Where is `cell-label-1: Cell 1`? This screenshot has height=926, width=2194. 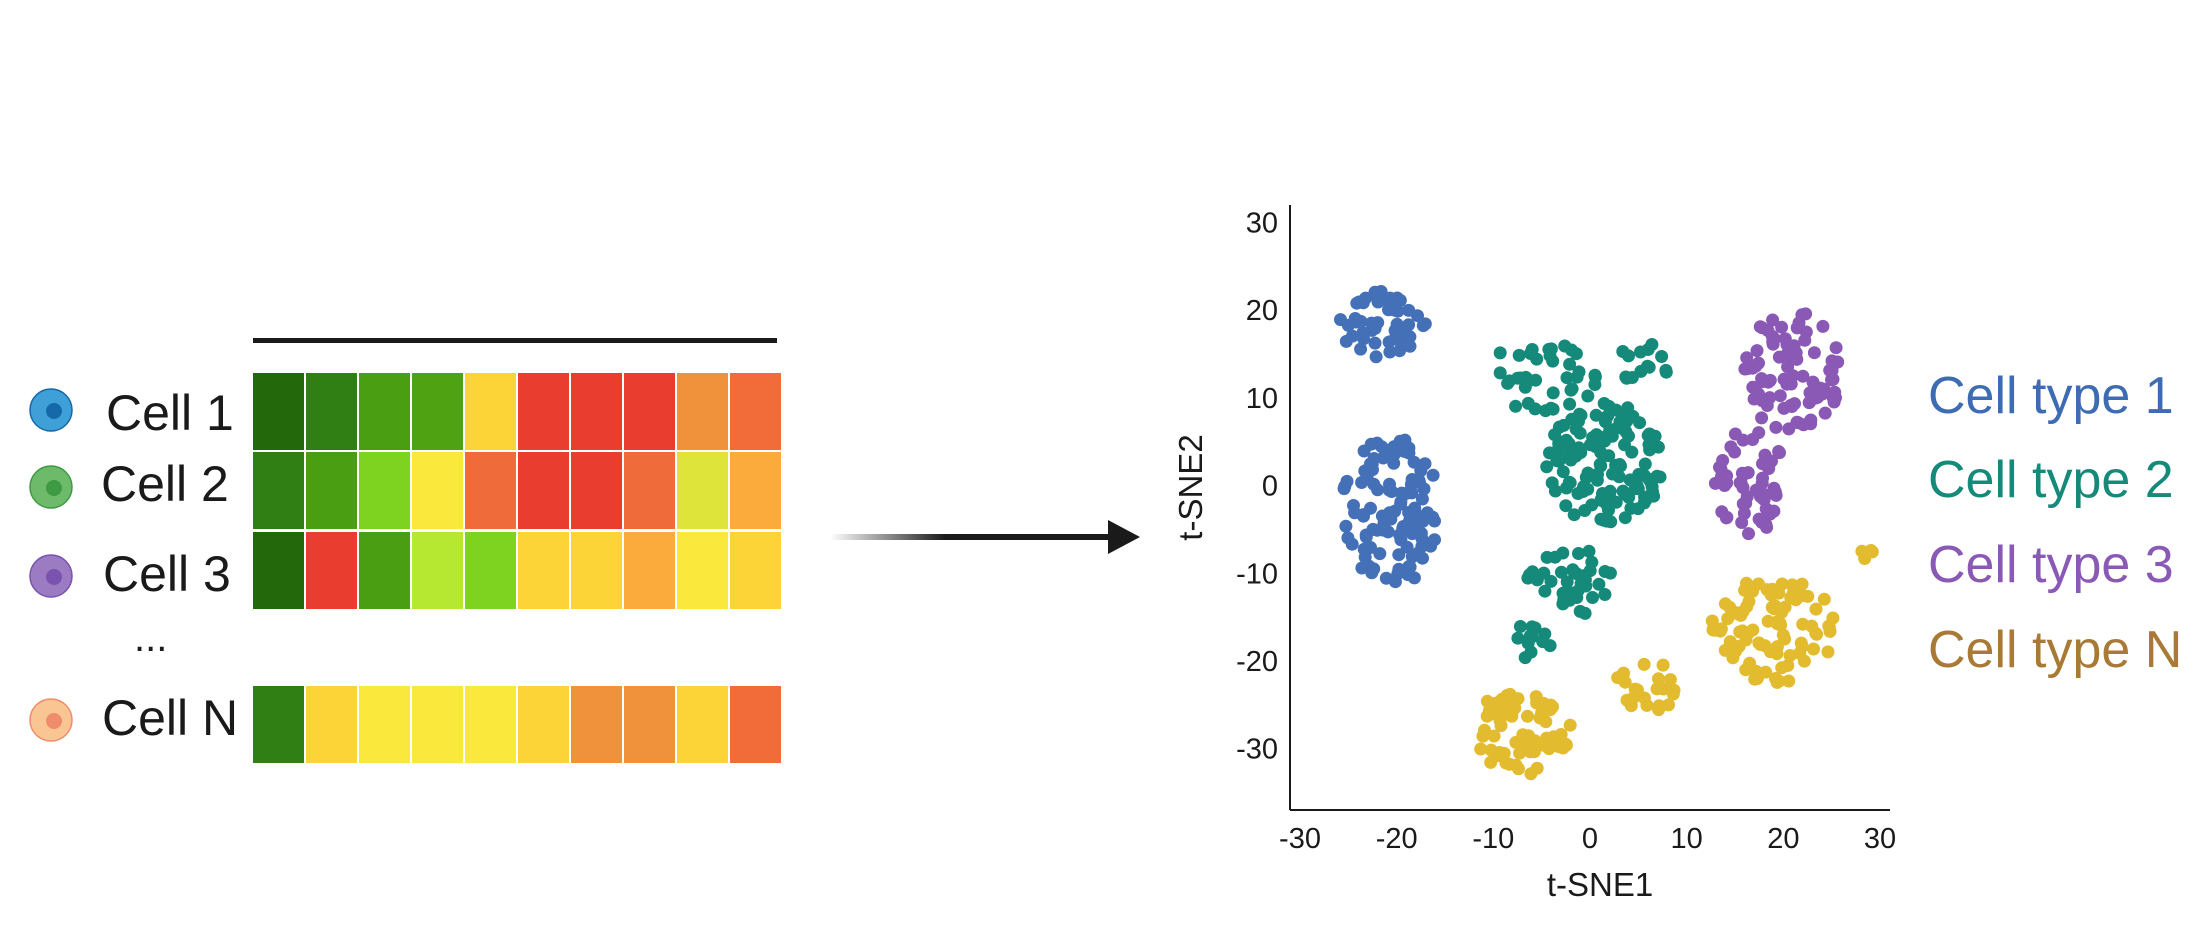 cell-label-1: Cell 1 is located at coordinates (170, 413).